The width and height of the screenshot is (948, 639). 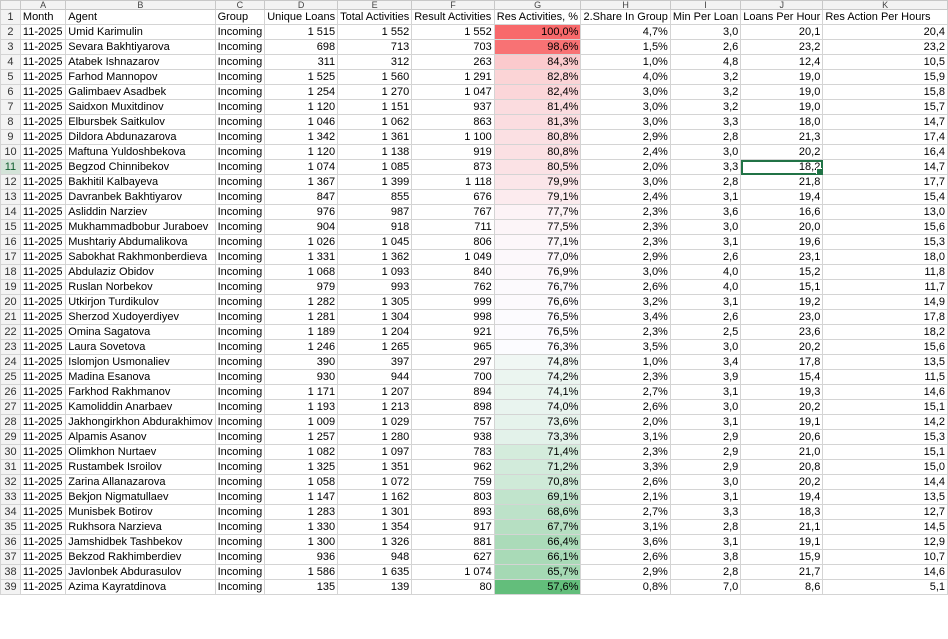 I want to click on cell-min-per-loan: 3,2, so click(x=705, y=107).